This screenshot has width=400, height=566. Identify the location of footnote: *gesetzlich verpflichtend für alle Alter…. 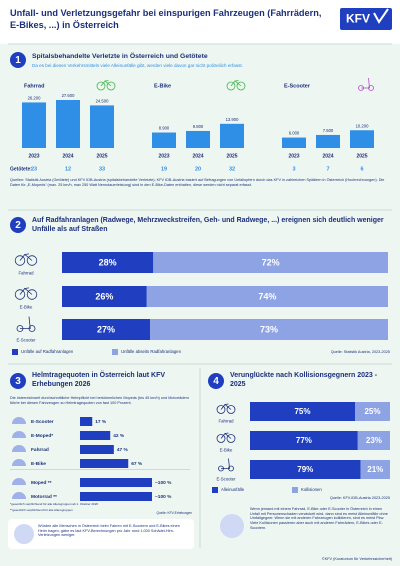
(54, 504).